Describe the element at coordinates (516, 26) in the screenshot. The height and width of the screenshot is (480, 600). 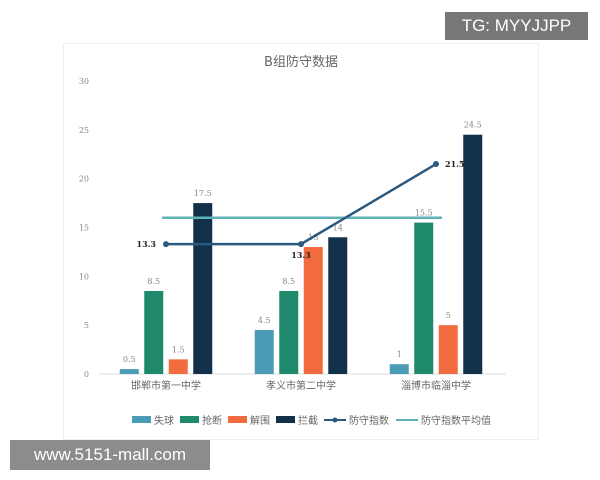
I see `watermark-tg: TG: MYYJJPP` at that location.